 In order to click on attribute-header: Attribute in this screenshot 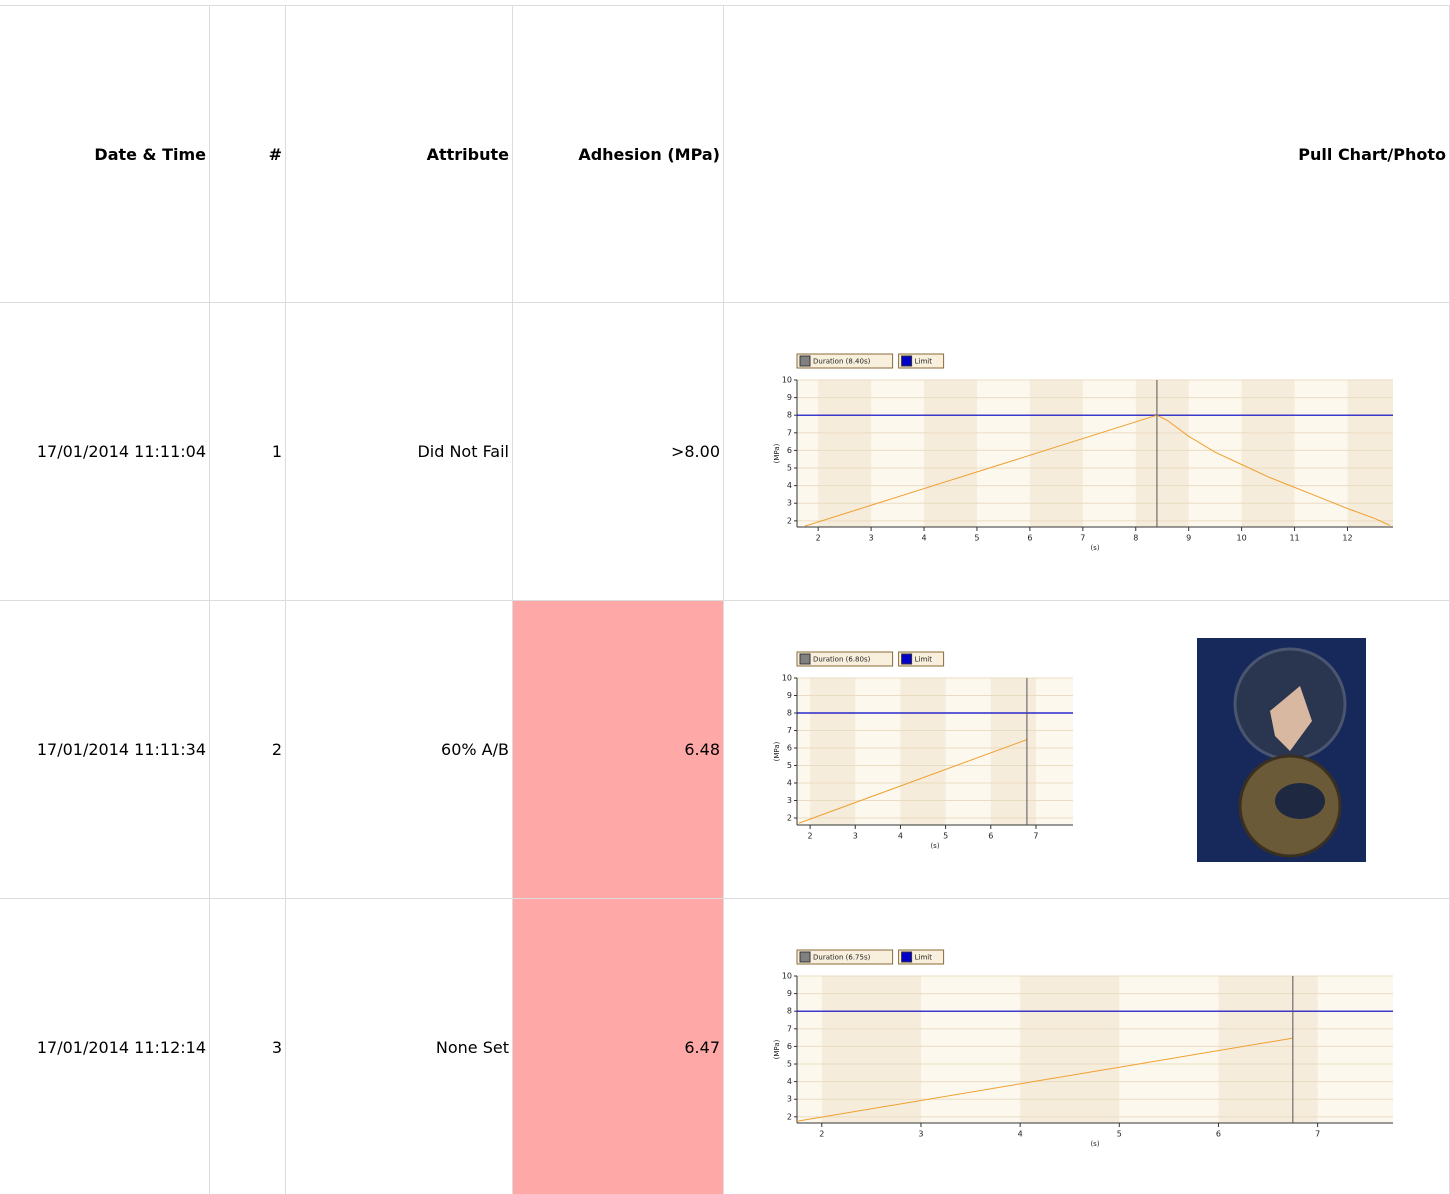, I will do `click(399, 154)`.